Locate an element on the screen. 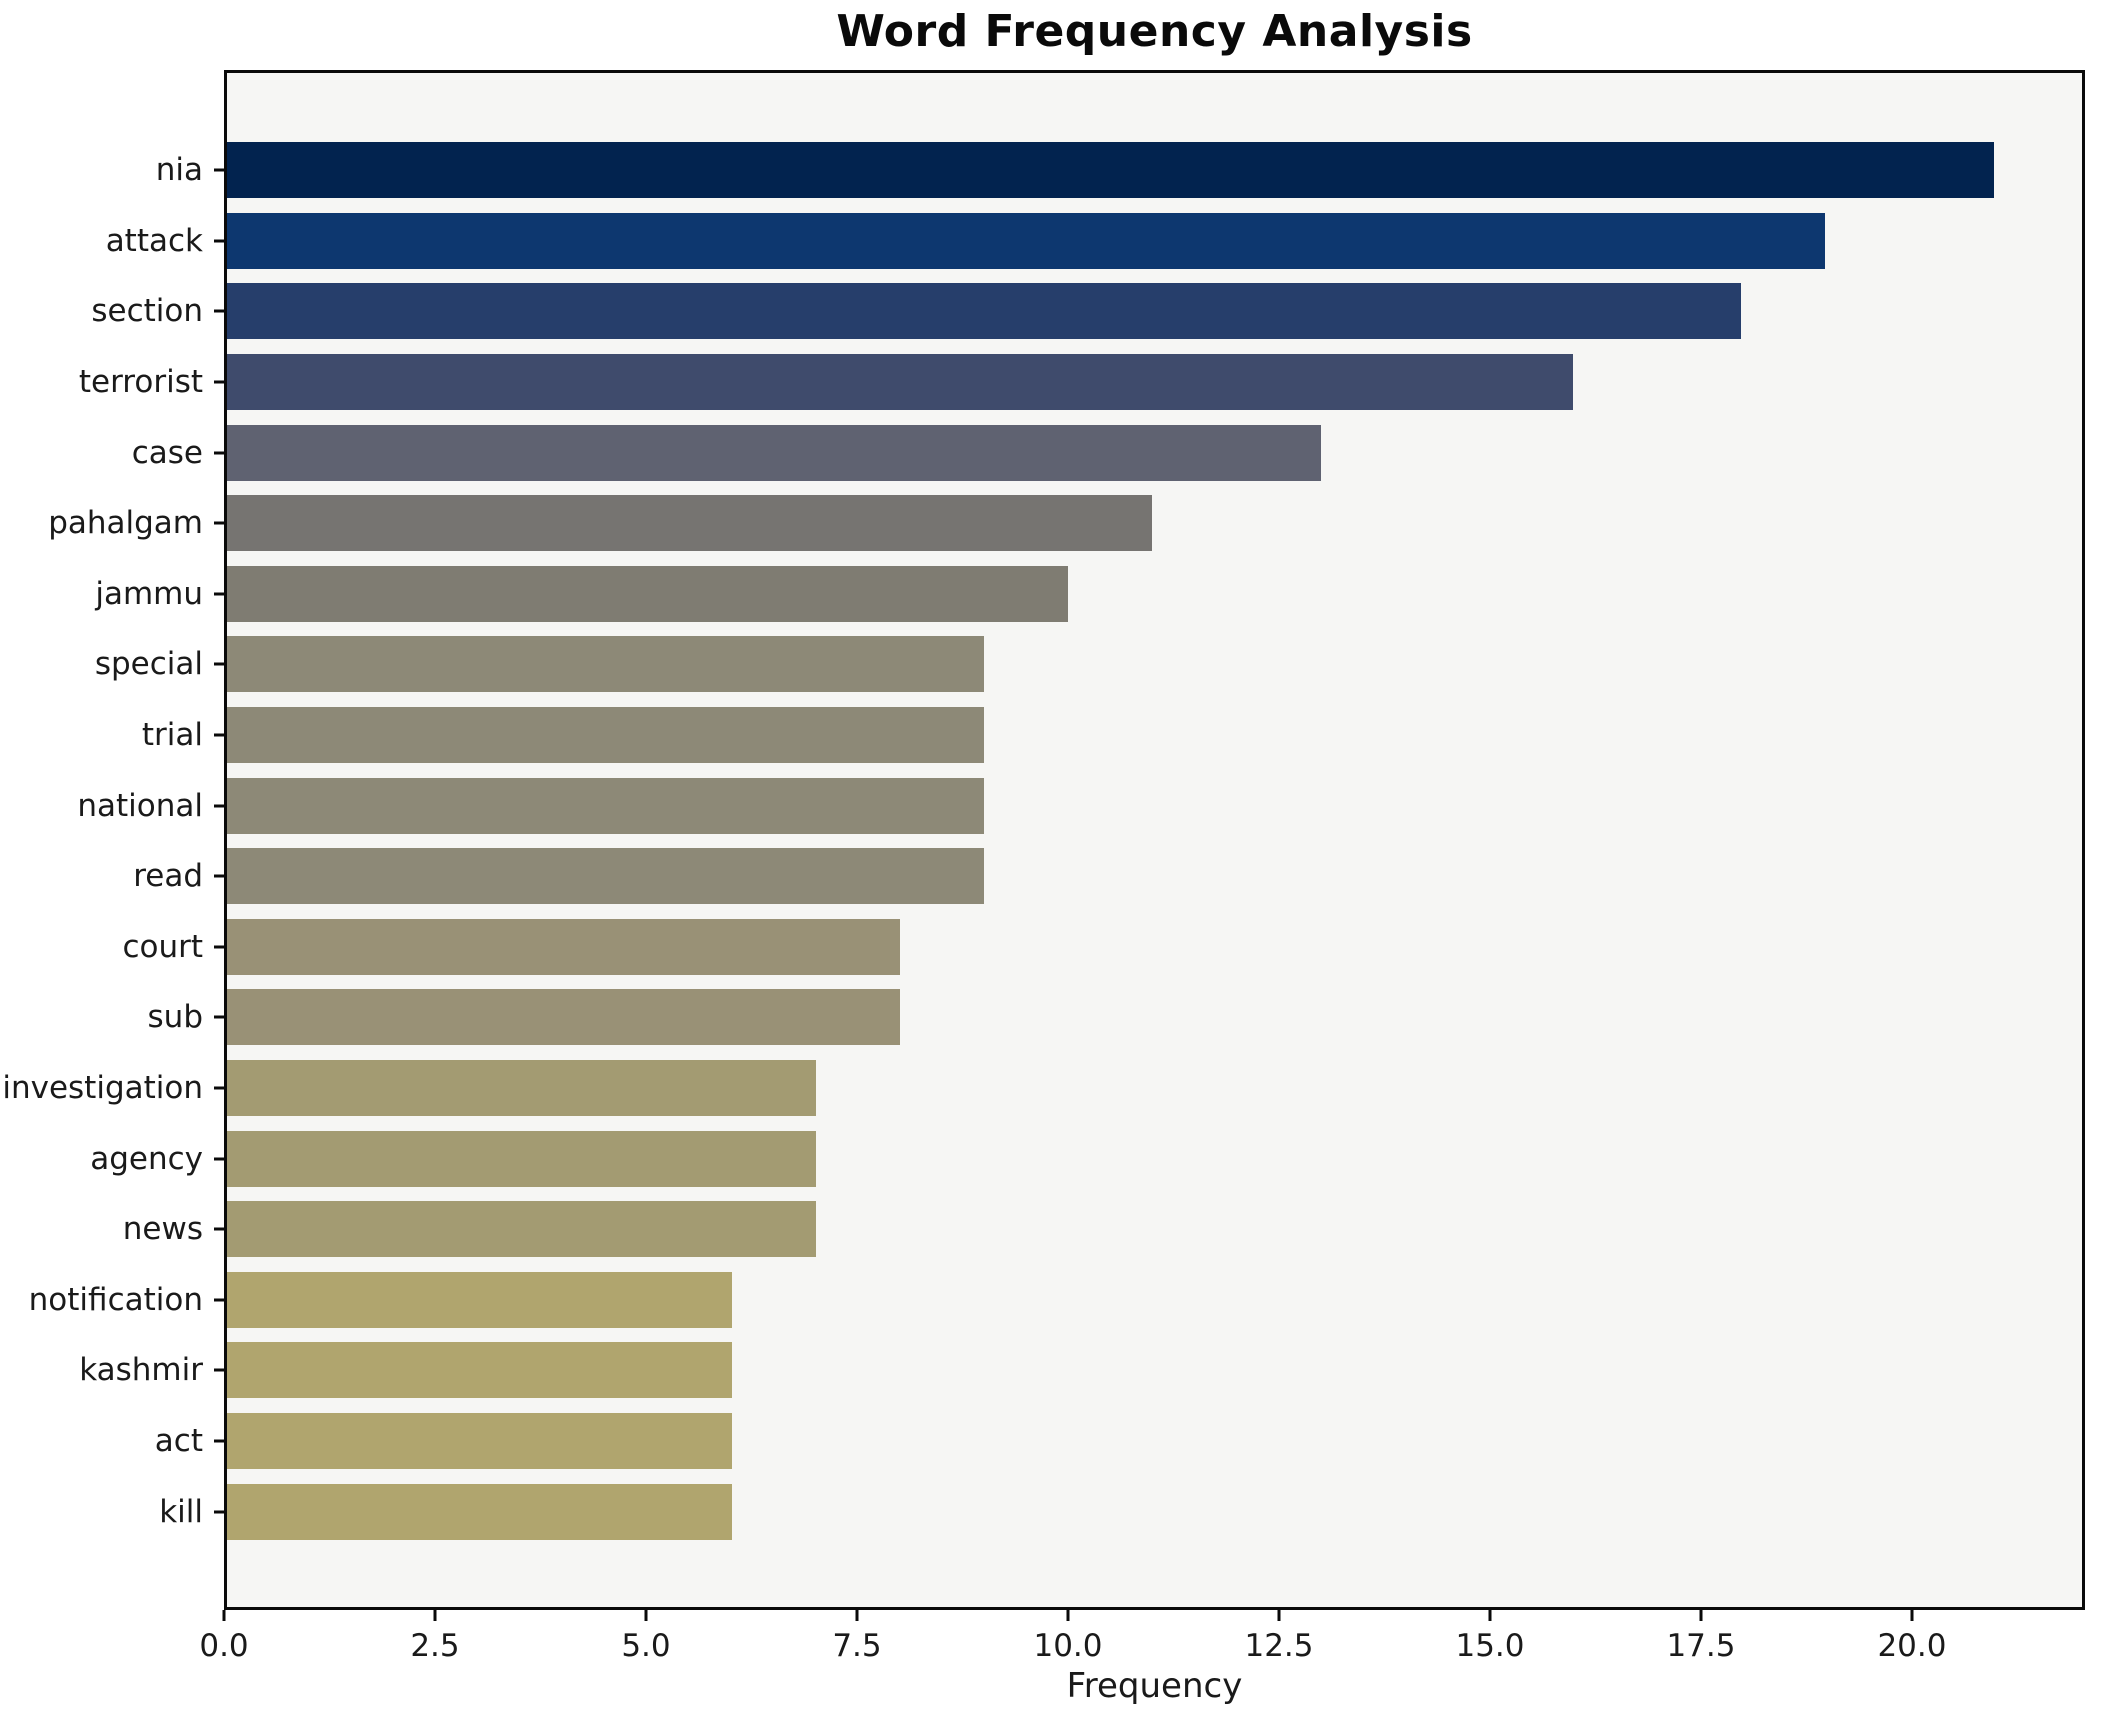 The height and width of the screenshot is (1722, 2104). bar-row: national is located at coordinates (1079, 805).